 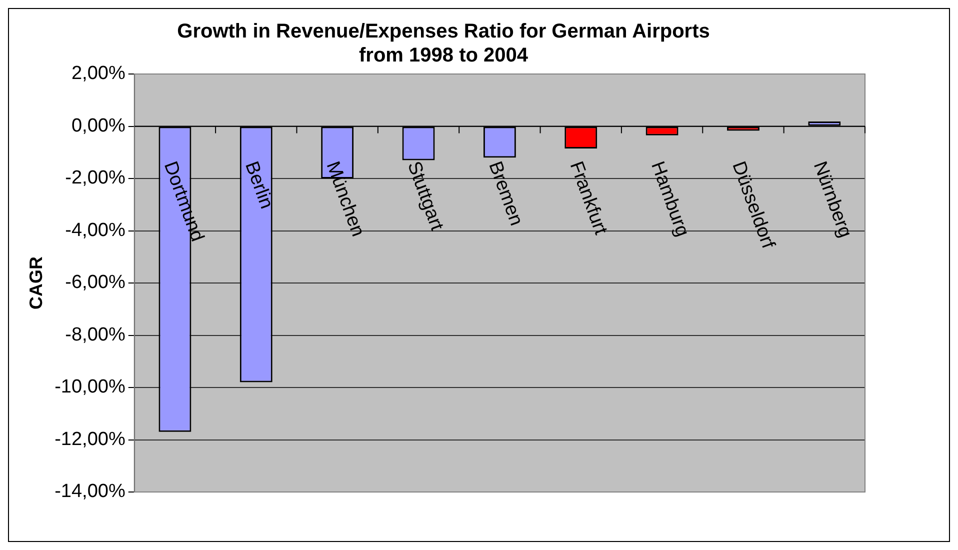 What do you see at coordinates (90, 387) in the screenshot?
I see `y-tick-label: -10,00%` at bounding box center [90, 387].